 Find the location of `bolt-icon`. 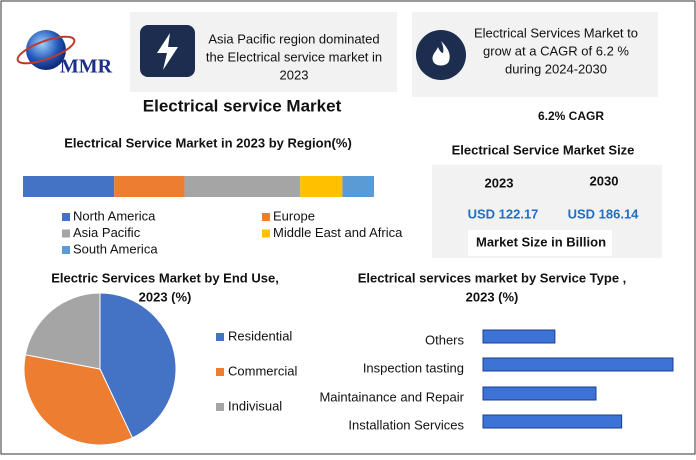

bolt-icon is located at coordinates (167, 51).